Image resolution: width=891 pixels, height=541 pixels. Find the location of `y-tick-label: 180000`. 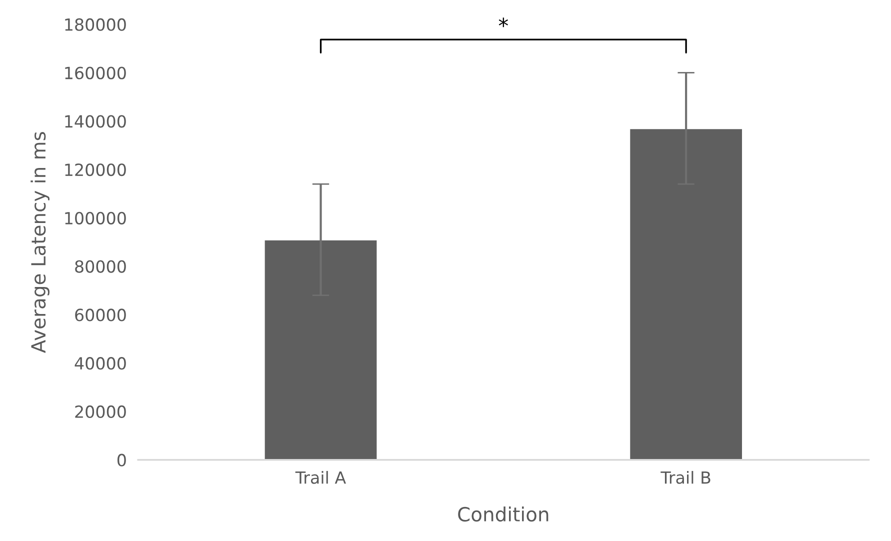

y-tick-label: 180000 is located at coordinates (95, 24).